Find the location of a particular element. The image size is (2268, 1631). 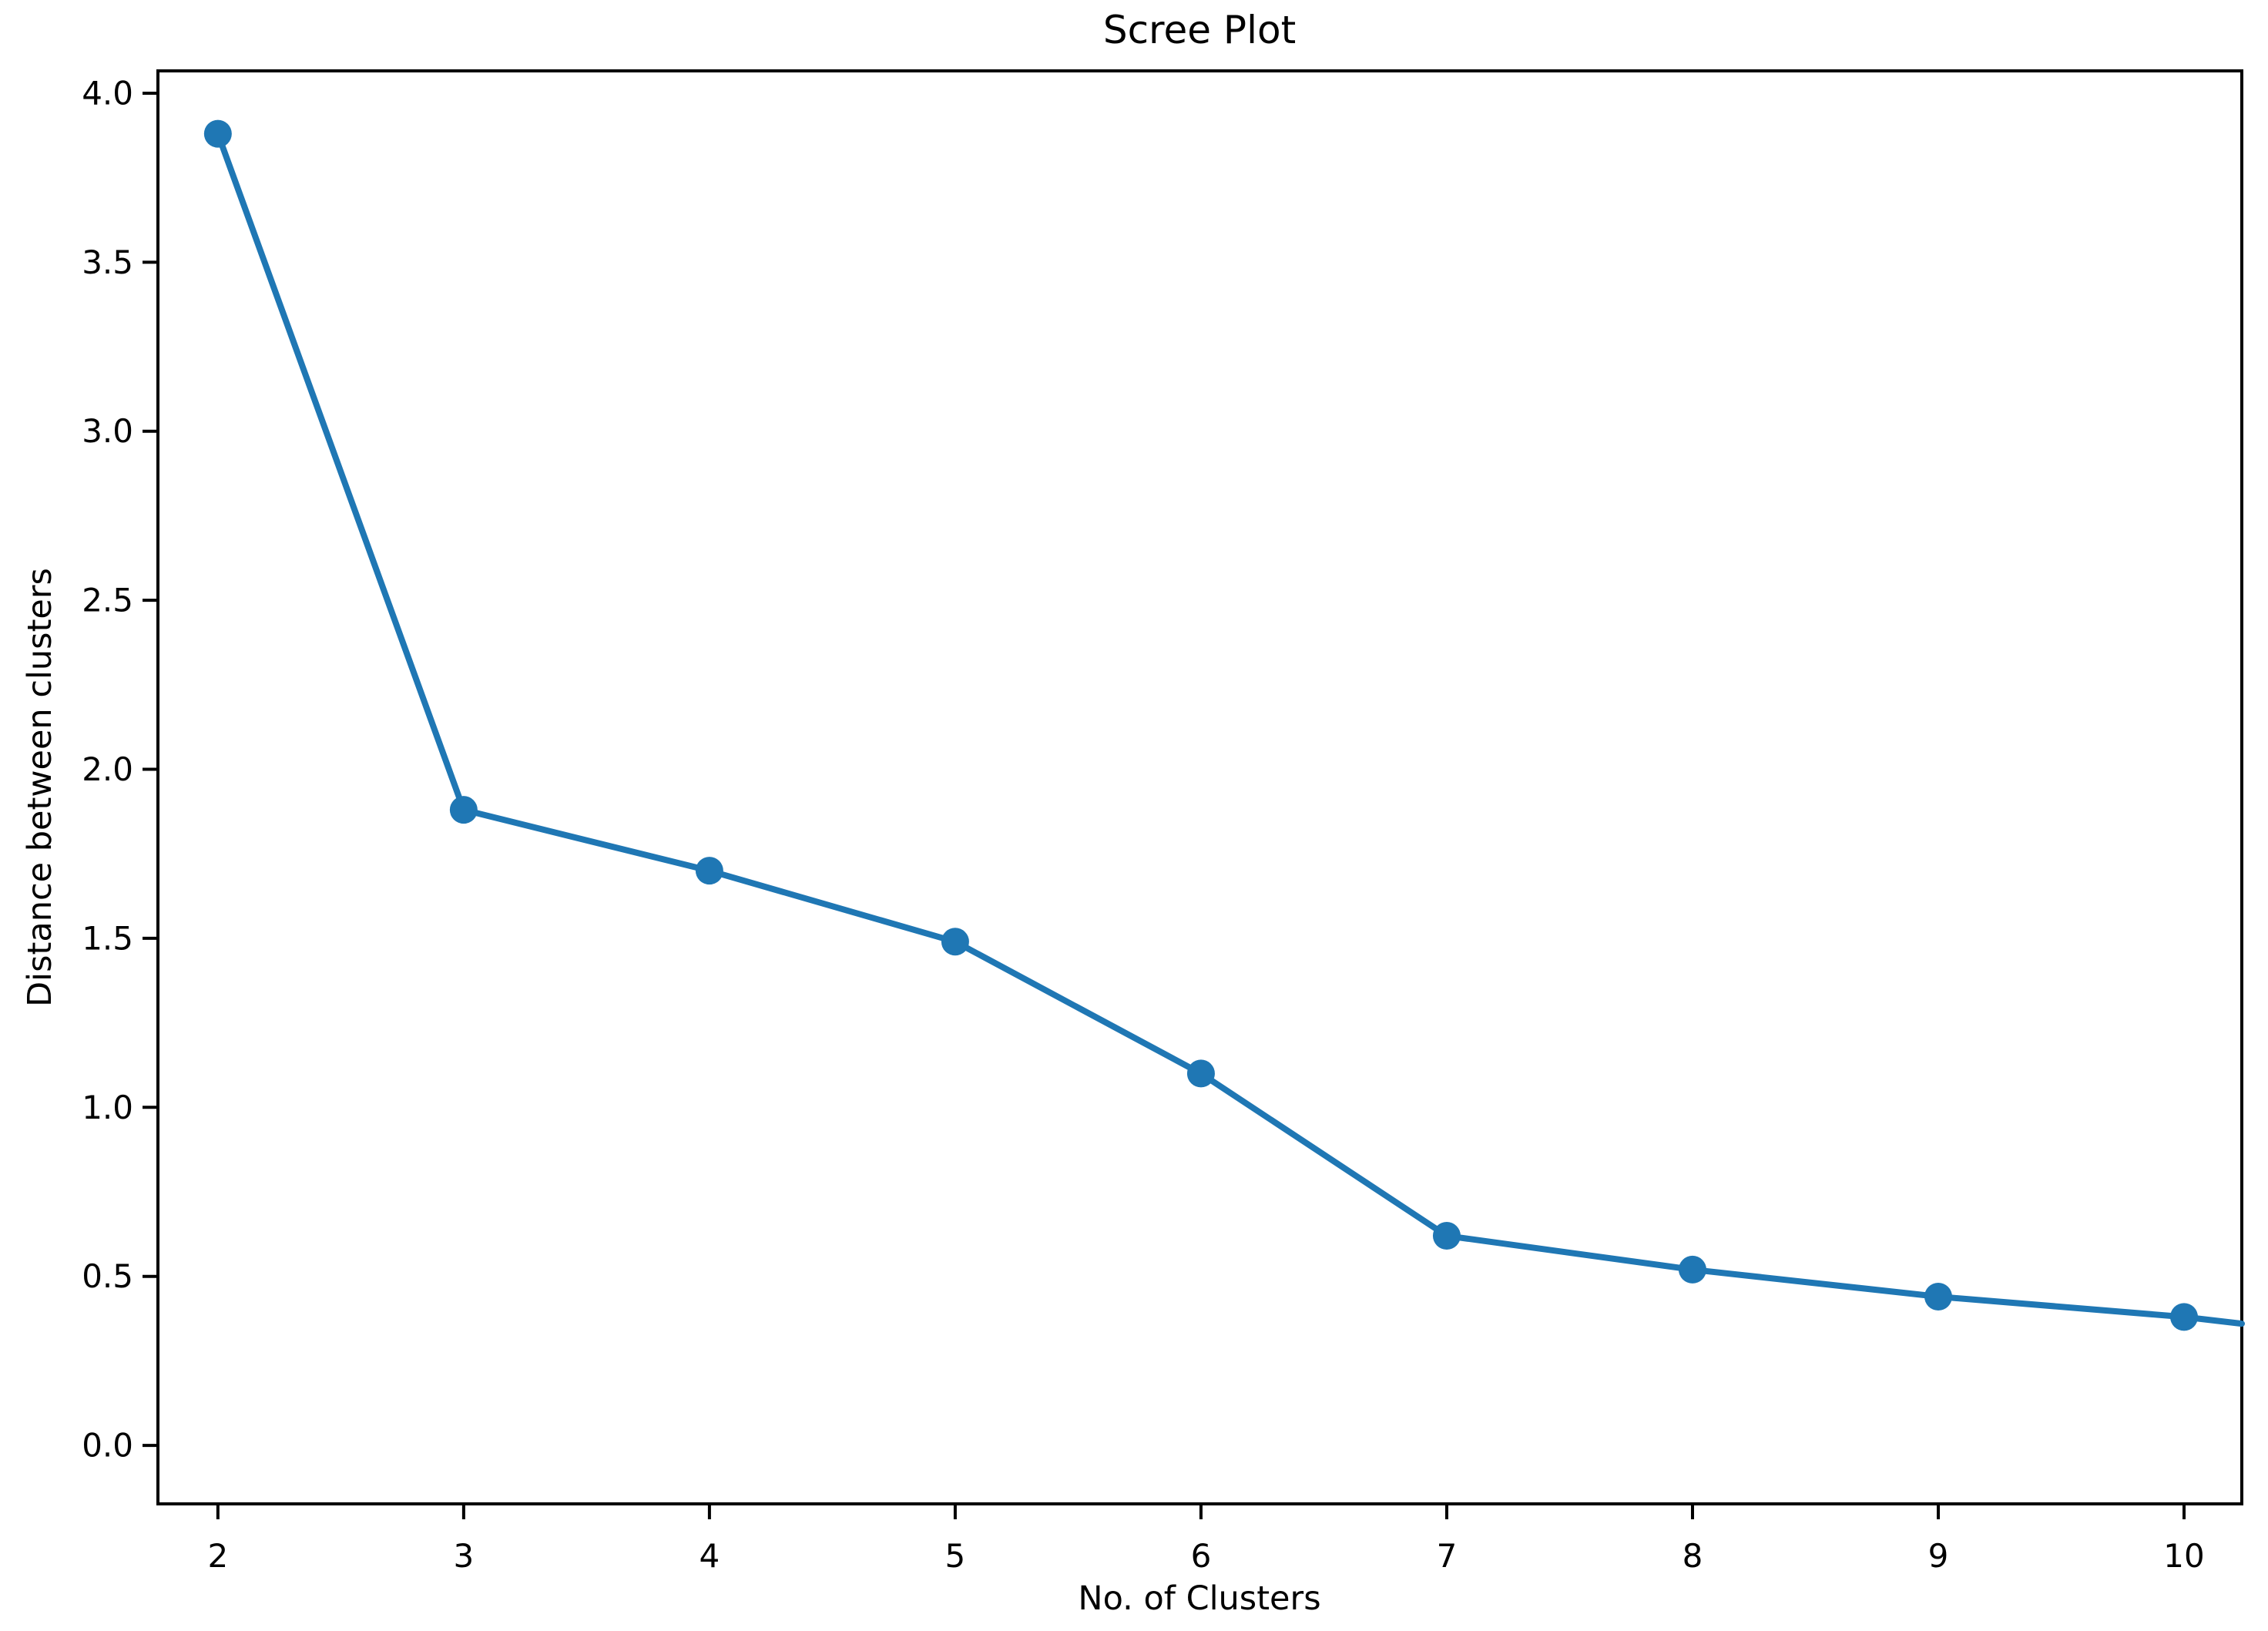

y-tick-label: 1.0 is located at coordinates (107, 1107).